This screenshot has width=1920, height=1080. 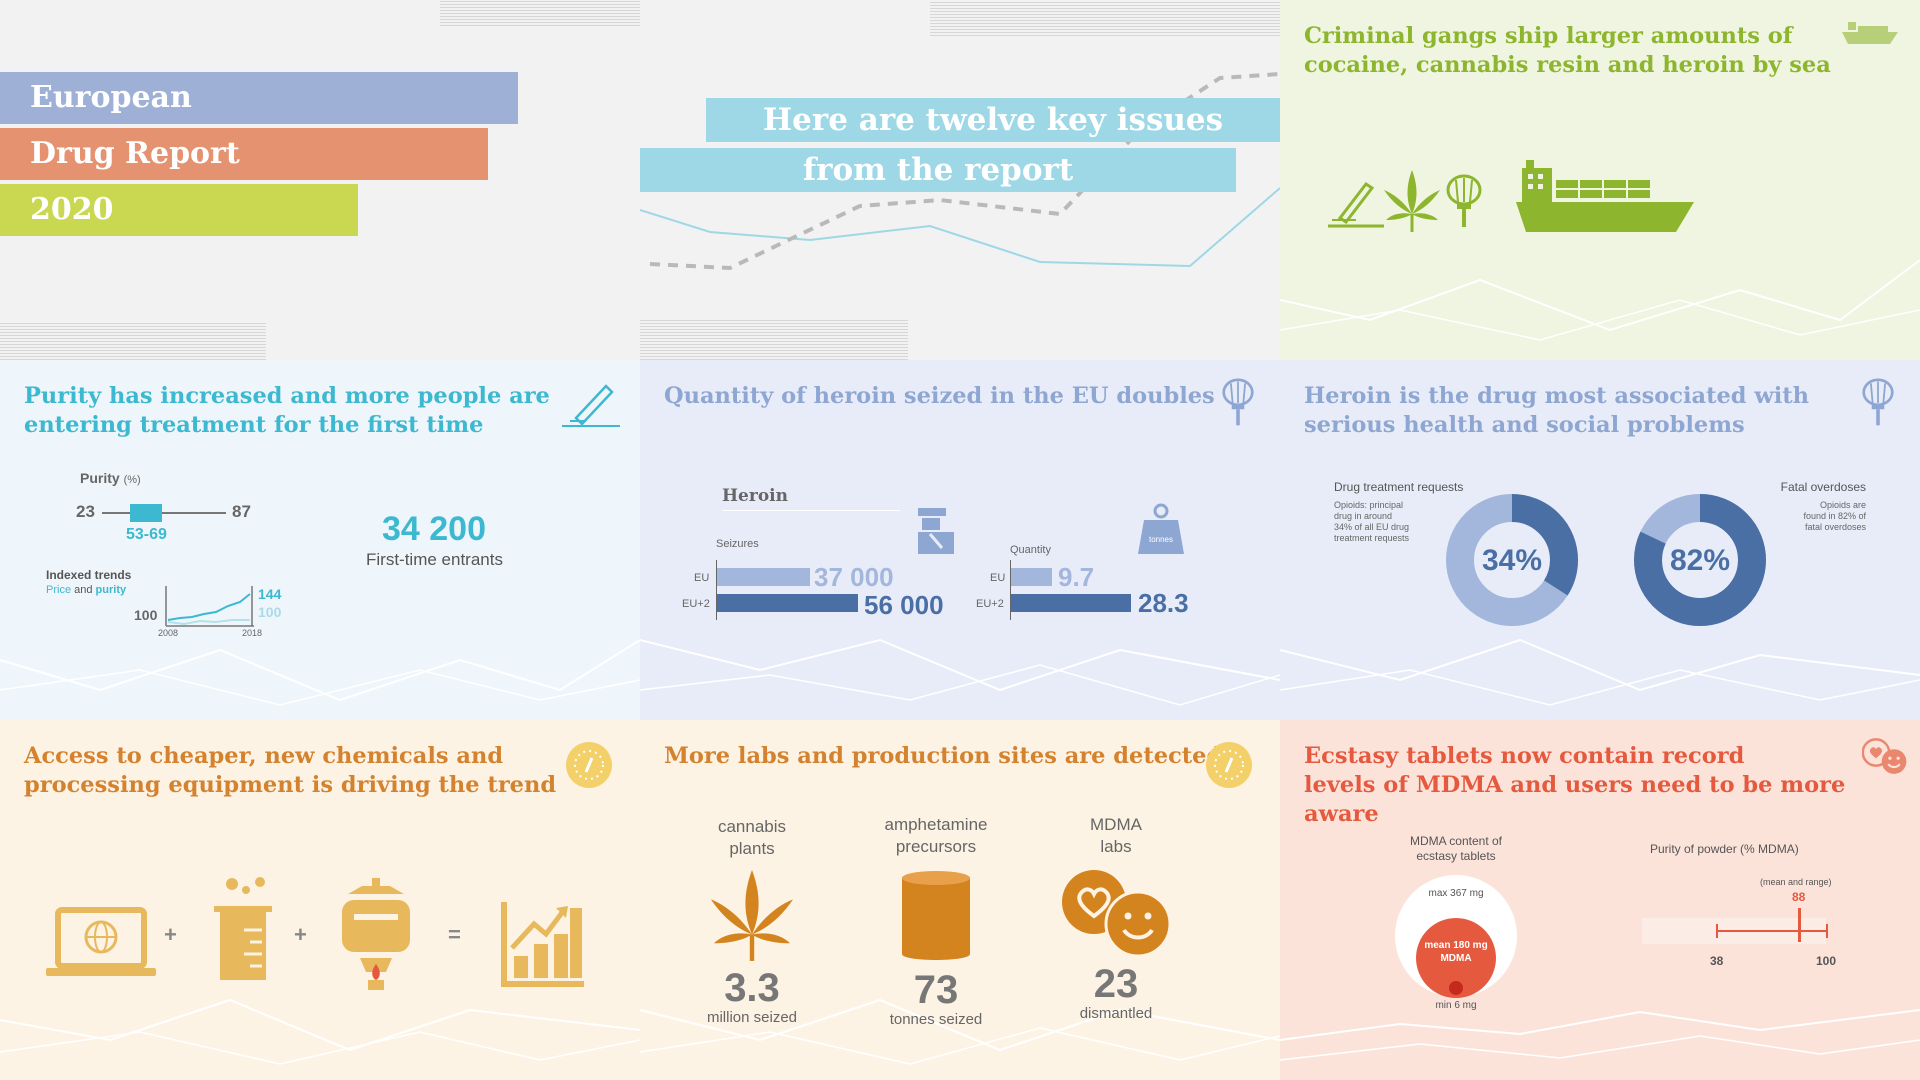 What do you see at coordinates (993, 120) in the screenshot?
I see `key-issues-line-1: Here are twelve key issues` at bounding box center [993, 120].